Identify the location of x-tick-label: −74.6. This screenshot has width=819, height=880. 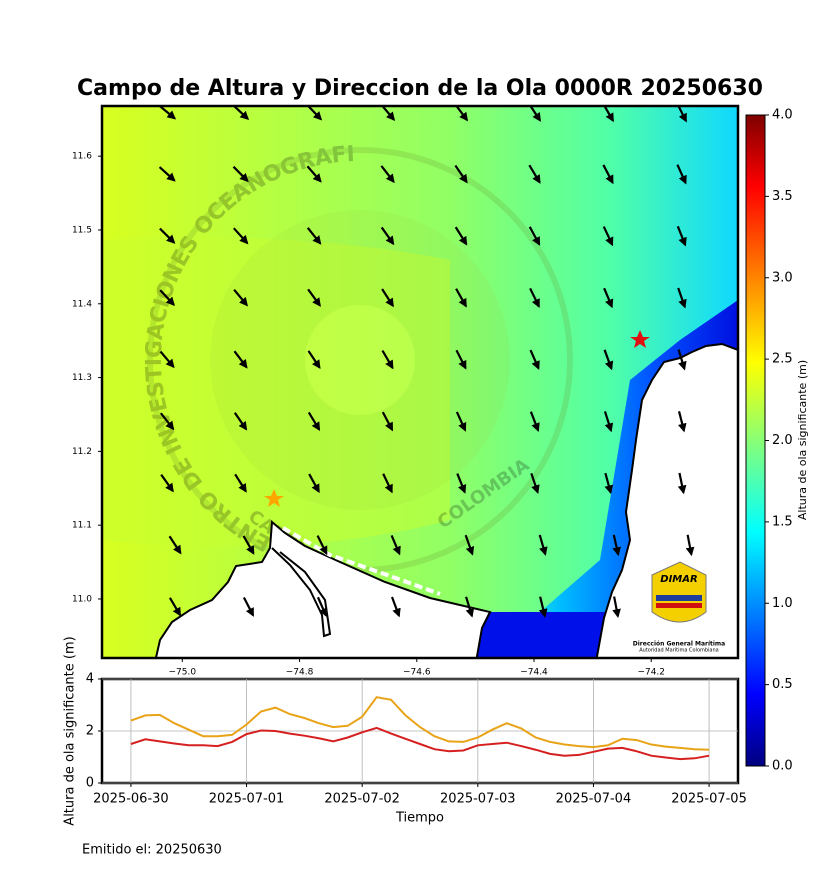
(417, 673).